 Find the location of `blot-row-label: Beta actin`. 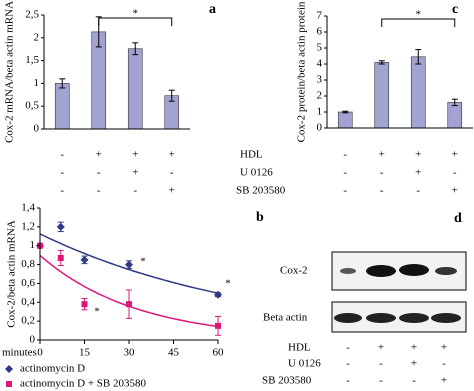

blot-row-label: Beta actin is located at coordinates (285, 318).